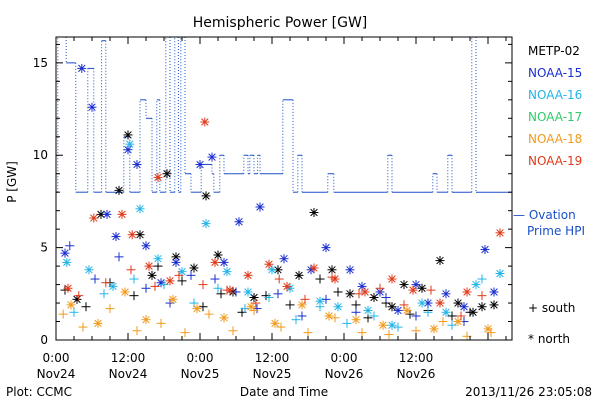 The image size is (600, 400). I want to click on chart-title: Hemispheric Power [GW], so click(280, 23).